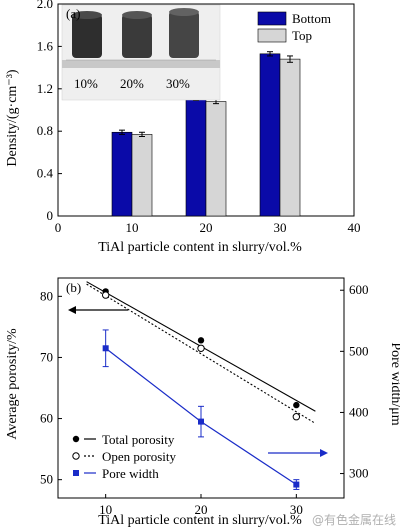 This screenshot has height=532, width=400. What do you see at coordinates (139, 456) in the screenshot?
I see `legend-open-porosity: Open porosity` at bounding box center [139, 456].